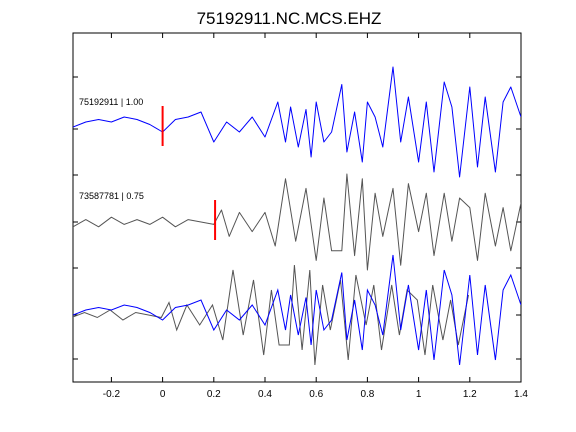  Describe the element at coordinates (367, 394) in the screenshot. I see `x-tick-label: 0.8` at that location.